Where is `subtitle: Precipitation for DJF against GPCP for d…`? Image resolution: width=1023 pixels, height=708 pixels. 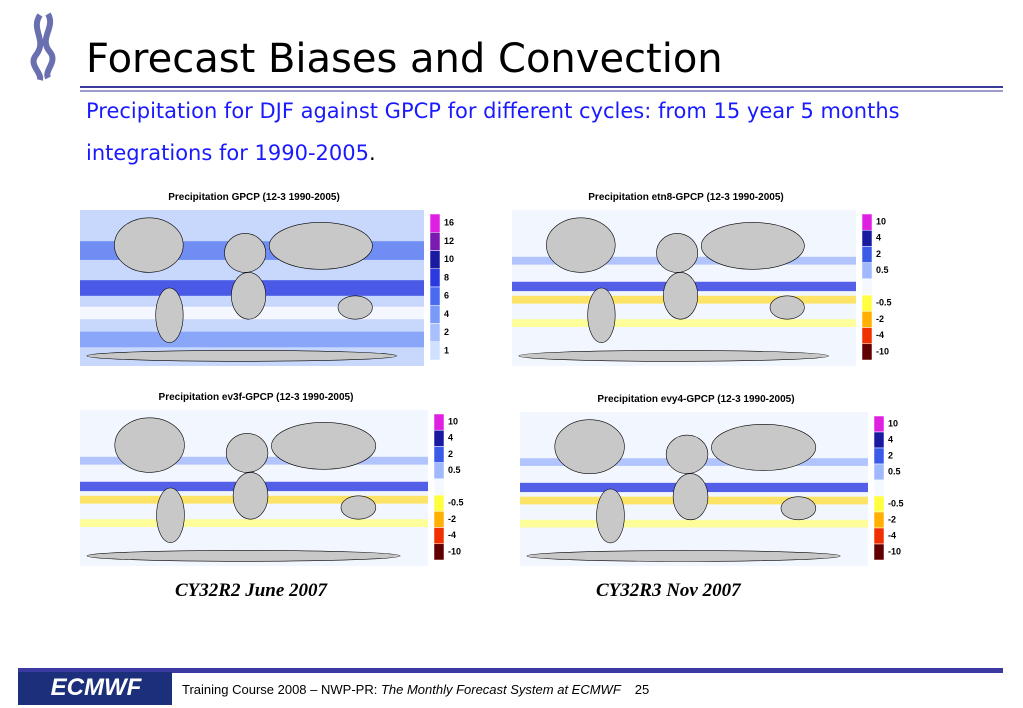 subtitle: Precipitation for DJF against GPCP for d… is located at coordinates (551, 132).